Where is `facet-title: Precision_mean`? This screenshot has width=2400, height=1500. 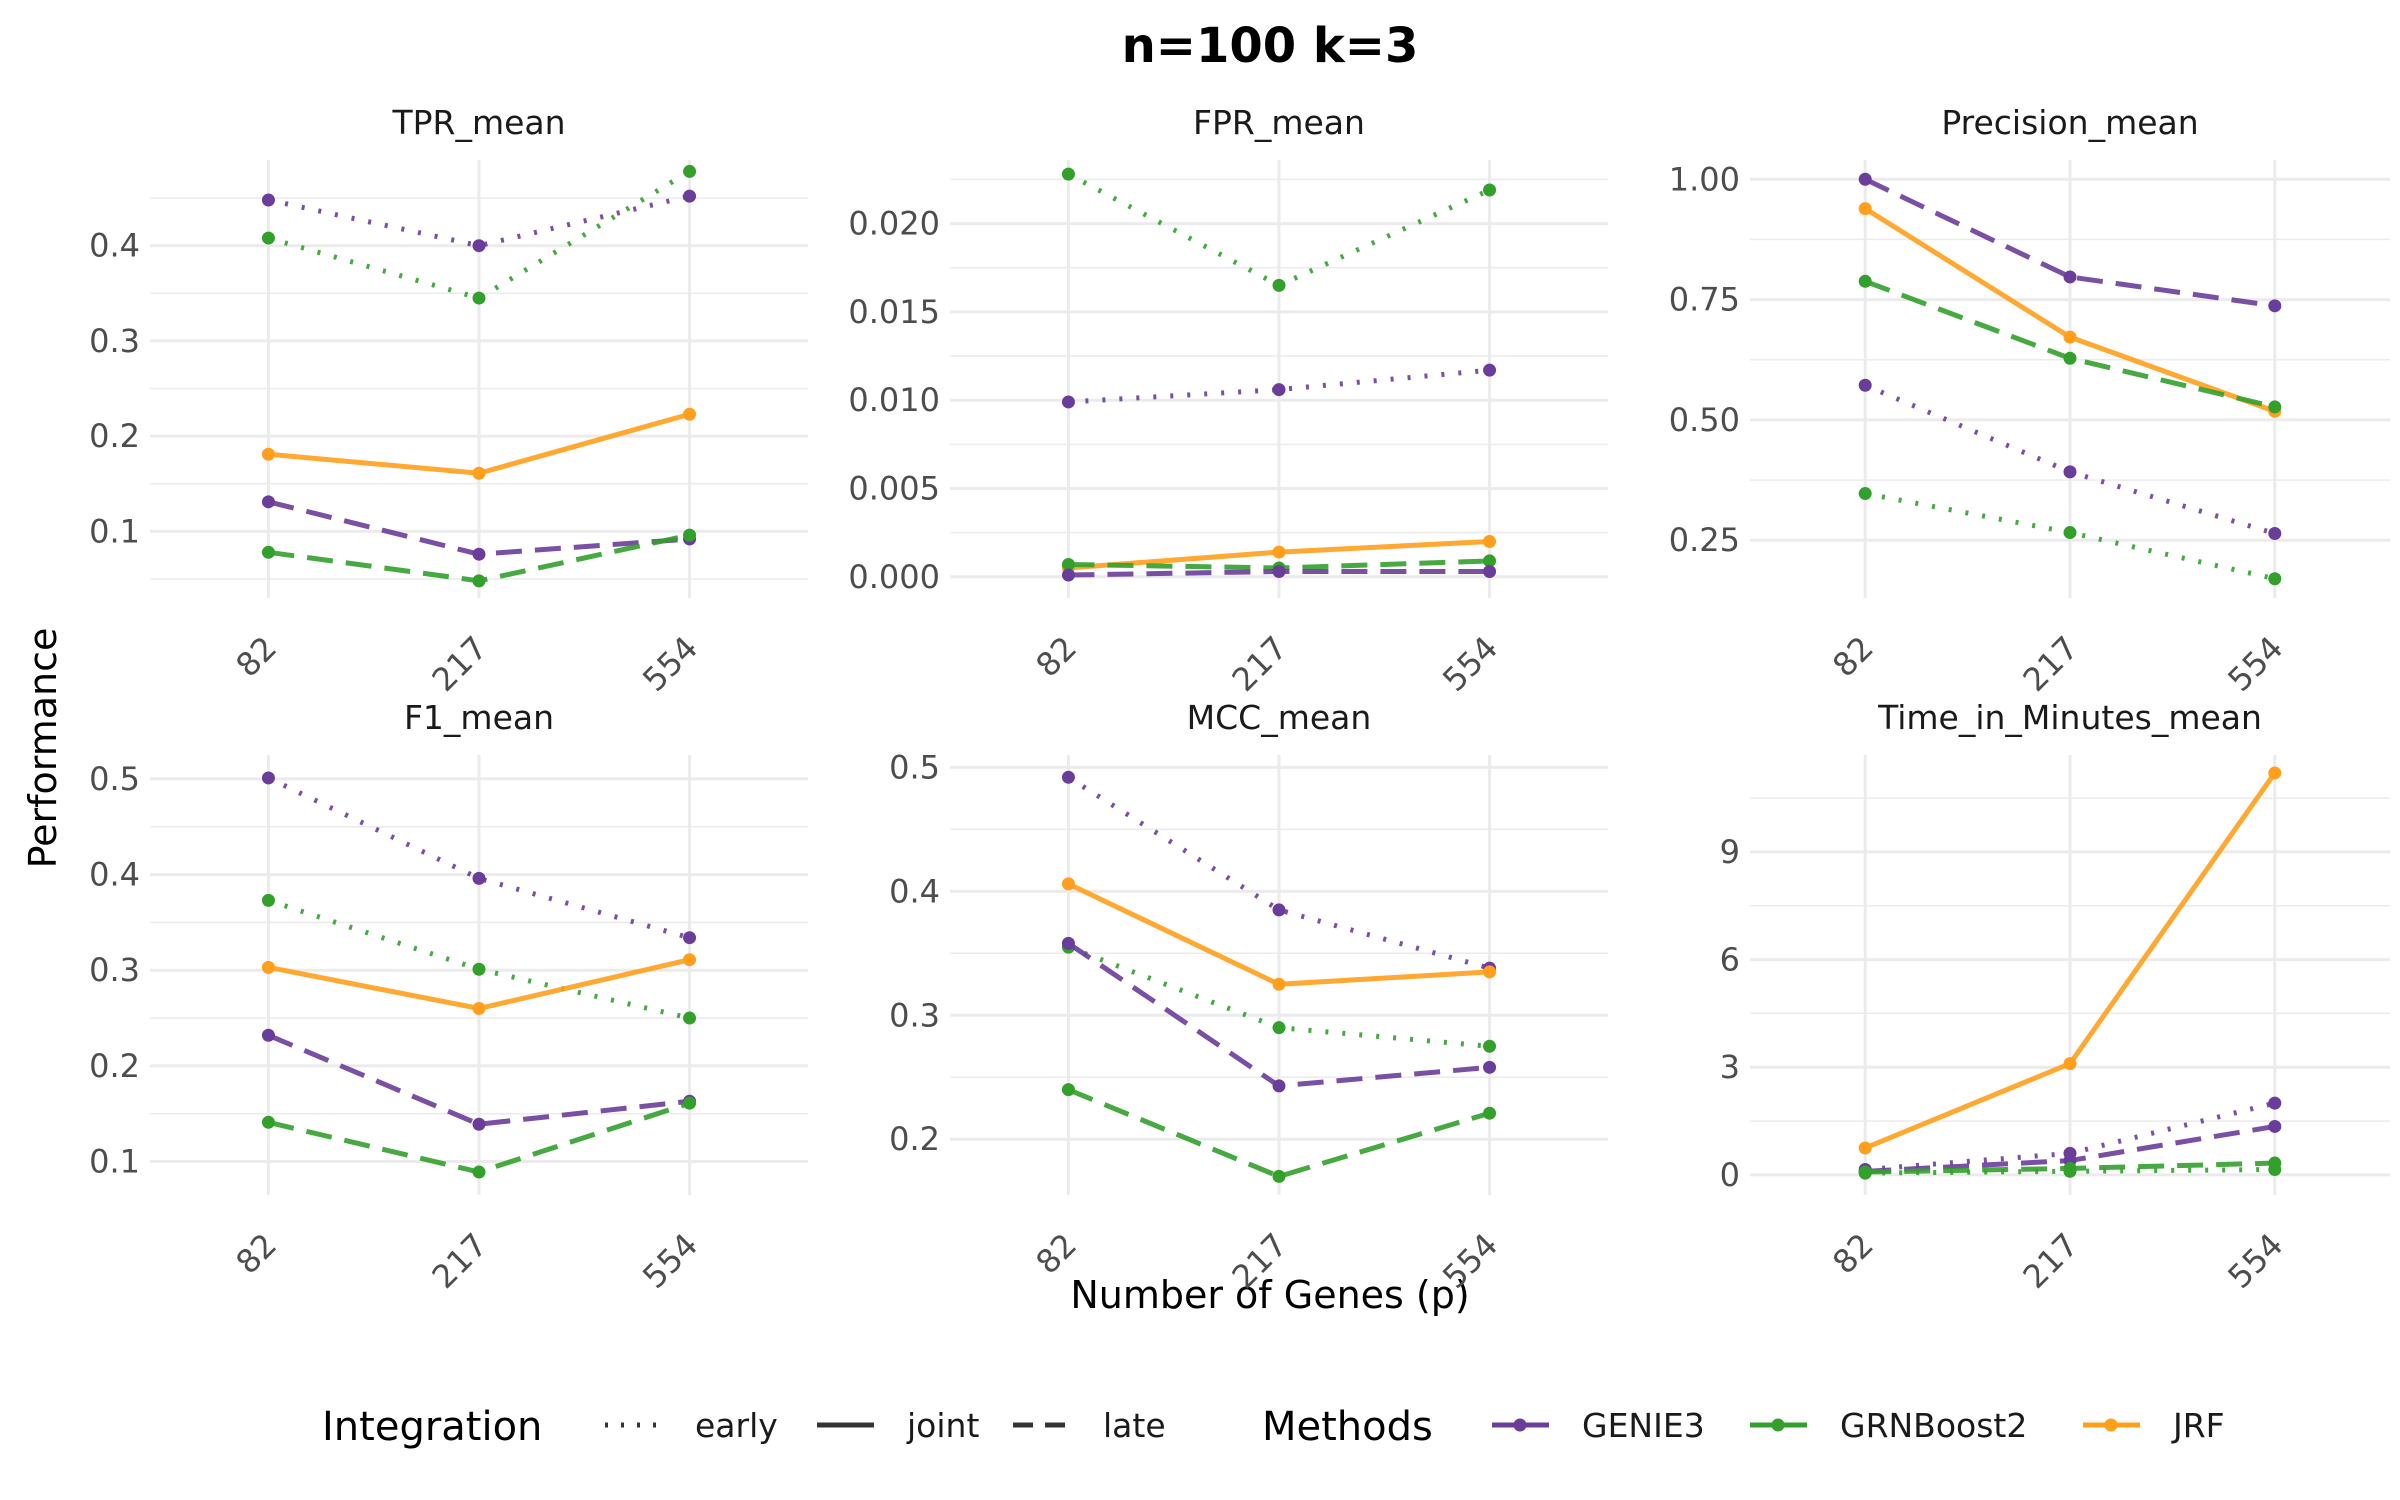 facet-title: Precision_mean is located at coordinates (2069, 122).